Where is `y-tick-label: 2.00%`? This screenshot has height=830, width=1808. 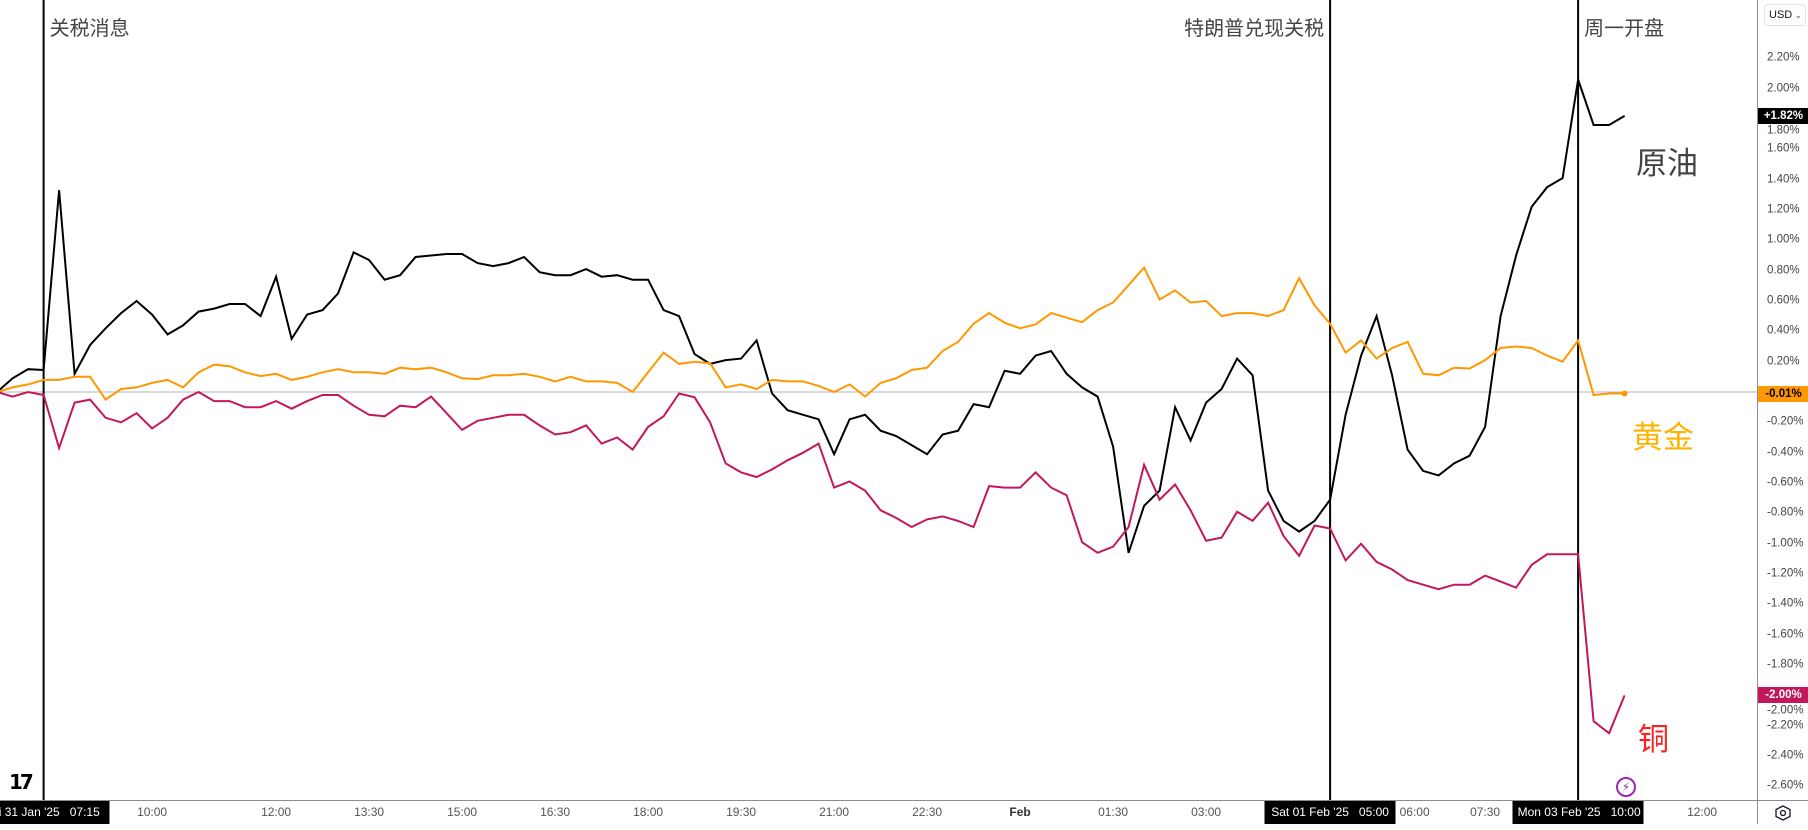
y-tick-label: 2.00% is located at coordinates (1783, 88).